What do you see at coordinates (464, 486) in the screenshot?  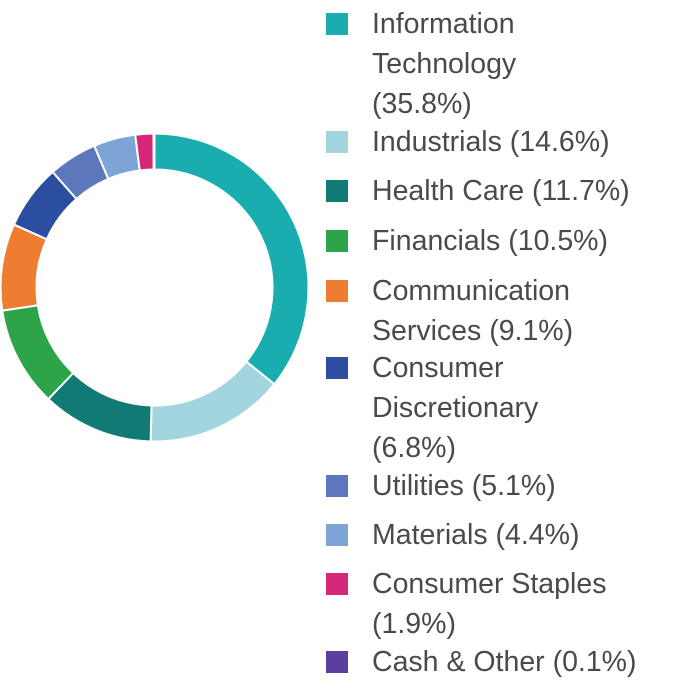 I see `legend-label: Utilities (5.1%)` at bounding box center [464, 486].